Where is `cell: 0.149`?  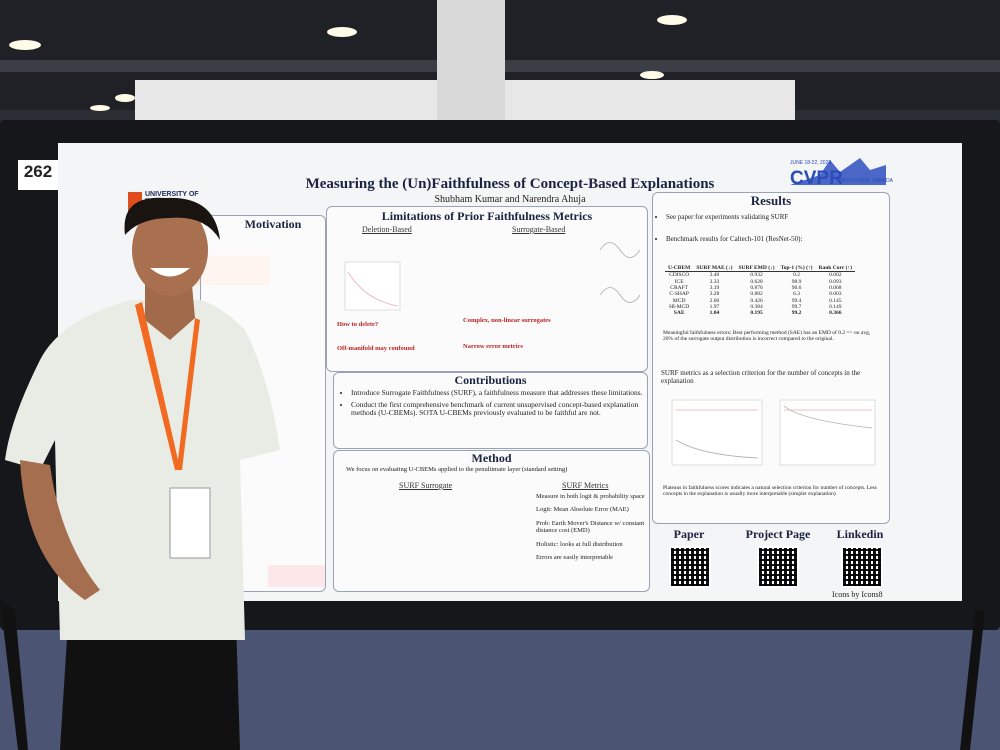 cell: 0.149 is located at coordinates (835, 306).